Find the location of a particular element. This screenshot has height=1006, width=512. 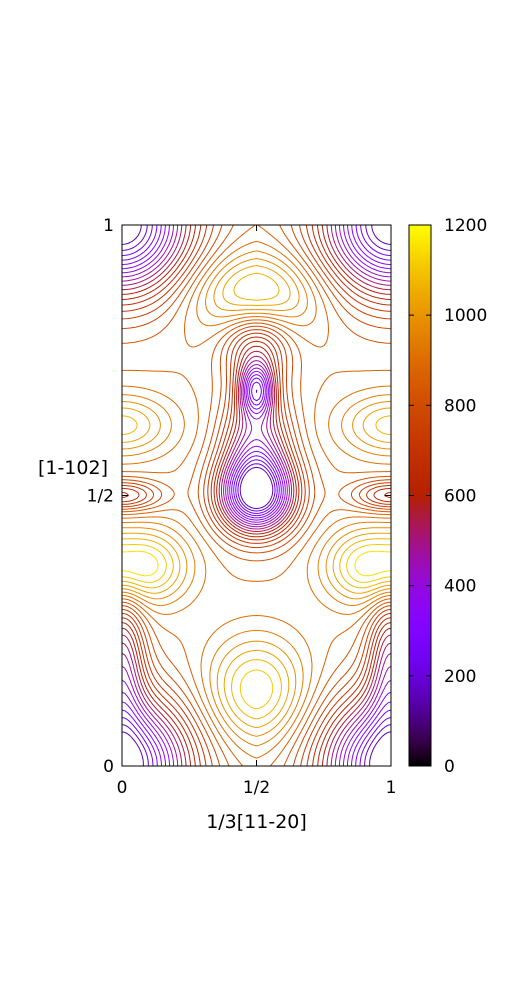

colorbar-tick-label: 200 is located at coordinates (460, 677).